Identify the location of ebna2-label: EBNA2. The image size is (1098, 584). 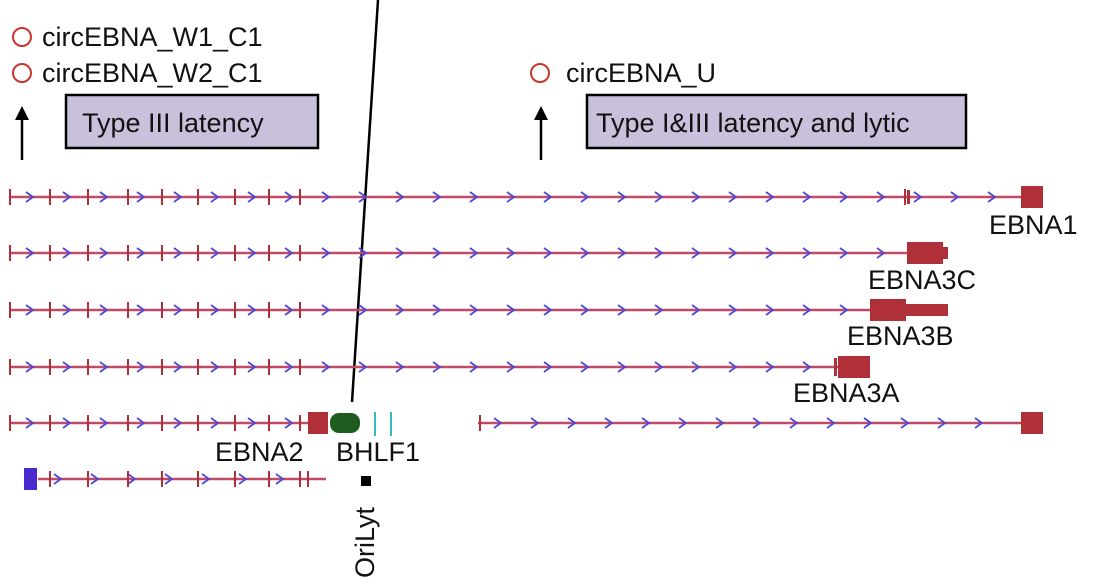
(259, 452).